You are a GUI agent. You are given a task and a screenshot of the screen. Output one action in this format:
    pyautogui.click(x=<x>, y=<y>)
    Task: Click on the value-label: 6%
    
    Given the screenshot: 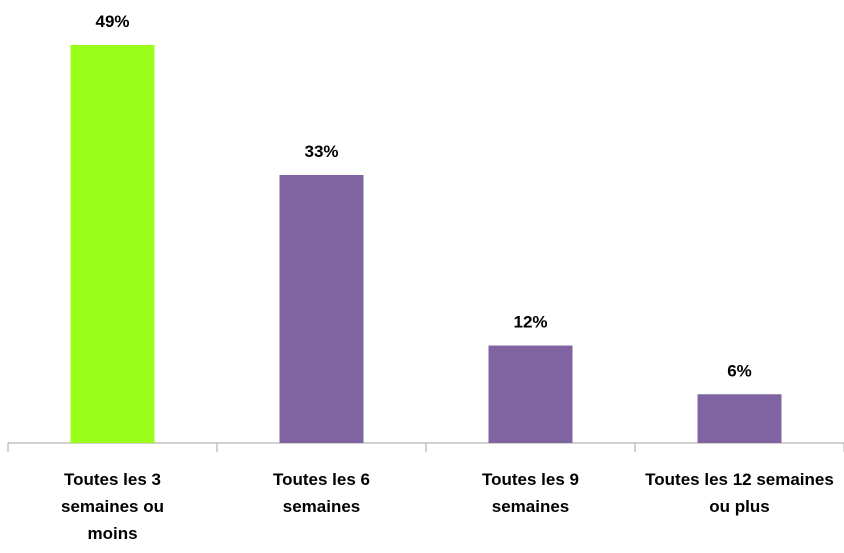 What is the action you would take?
    pyautogui.click(x=739, y=370)
    